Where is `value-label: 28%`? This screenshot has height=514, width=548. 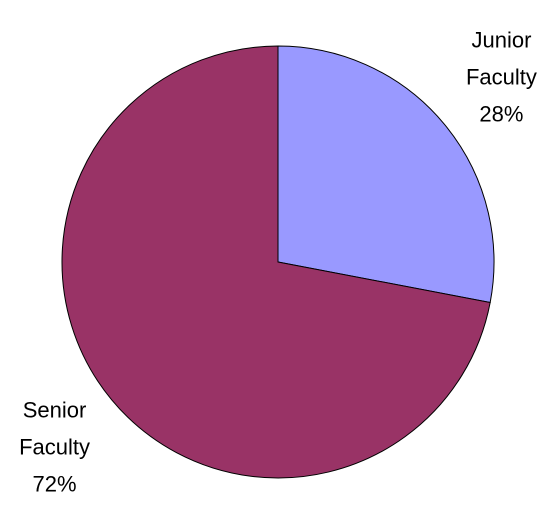
value-label: 28% is located at coordinates (501, 114).